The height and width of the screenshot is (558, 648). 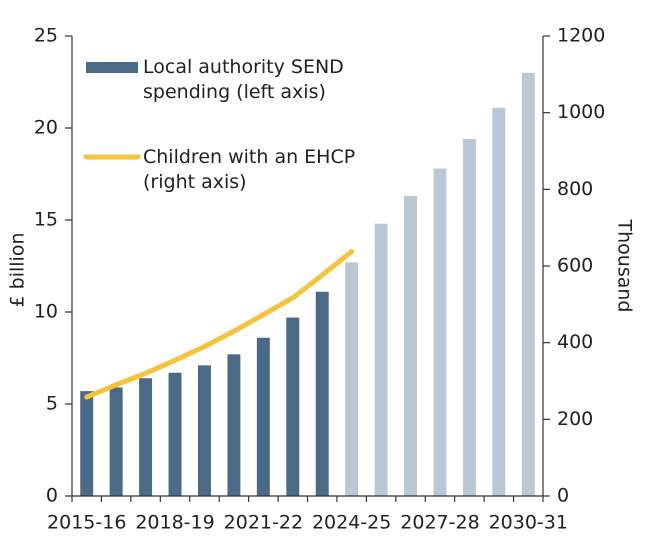 I want to click on x-tick-label: 2015-16, so click(x=86, y=523).